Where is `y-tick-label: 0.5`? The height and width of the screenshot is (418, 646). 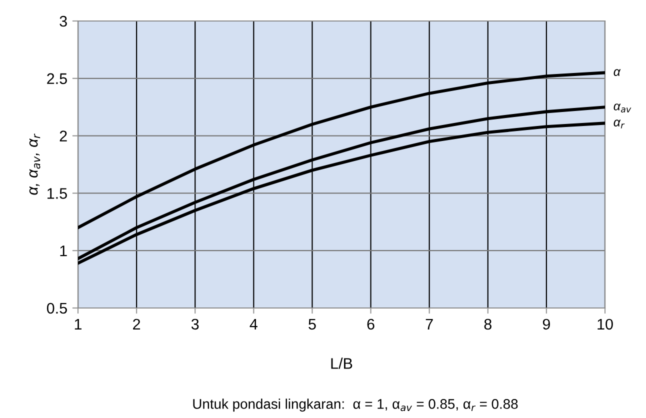
y-tick-label: 0.5 is located at coordinates (56, 308).